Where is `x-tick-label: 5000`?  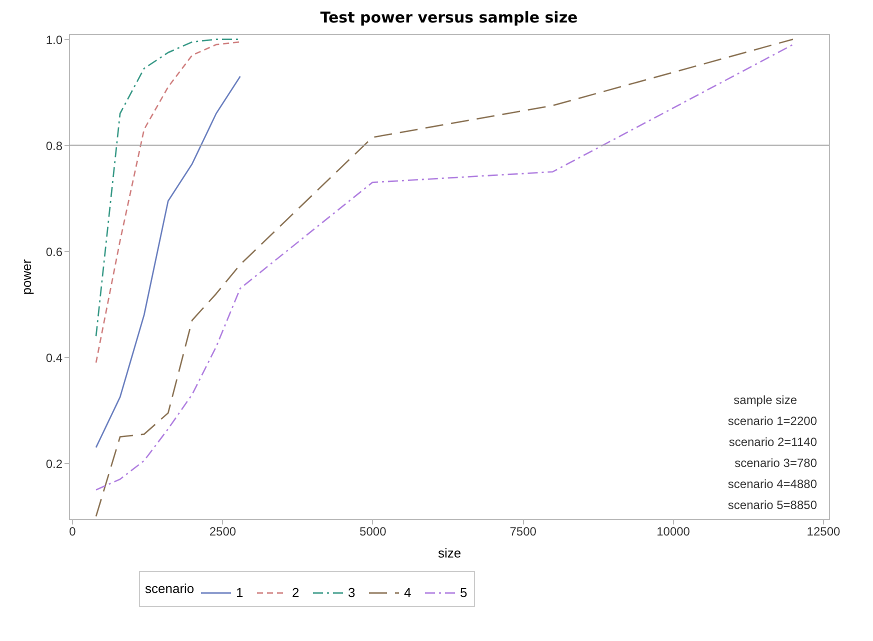
x-tick-label: 5000 is located at coordinates (373, 531).